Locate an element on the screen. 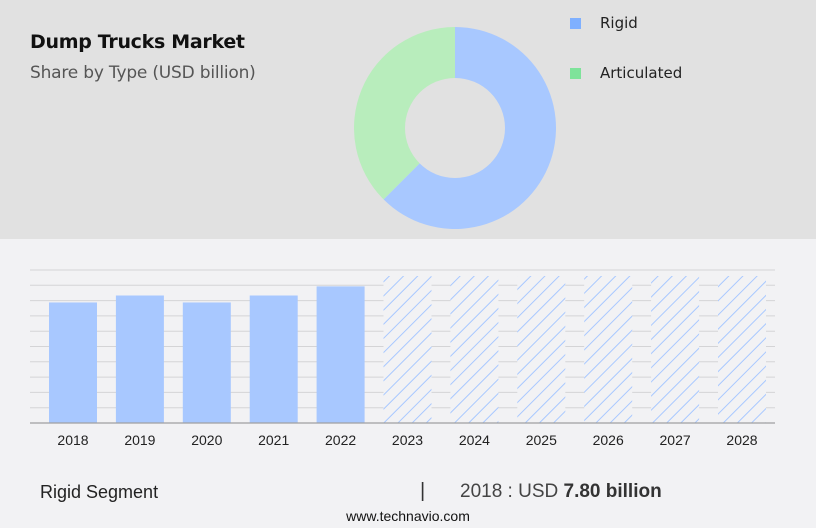 The width and height of the screenshot is (816, 528). segment-value-prefix: 2018 : USD is located at coordinates (512, 491).